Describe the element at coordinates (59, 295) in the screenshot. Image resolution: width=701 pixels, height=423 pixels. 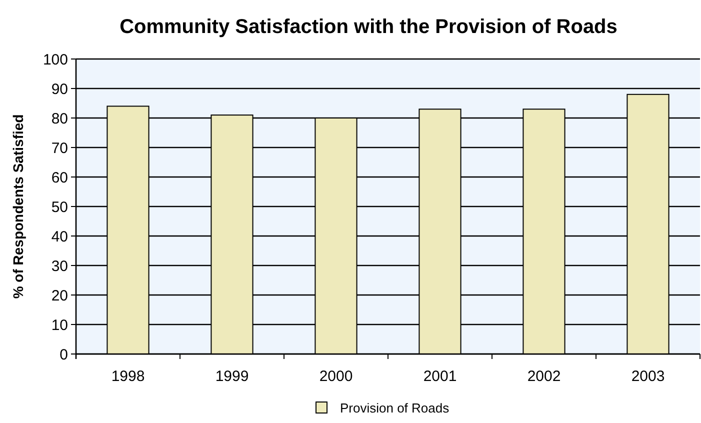
I see `y-tick-label: 20` at that location.